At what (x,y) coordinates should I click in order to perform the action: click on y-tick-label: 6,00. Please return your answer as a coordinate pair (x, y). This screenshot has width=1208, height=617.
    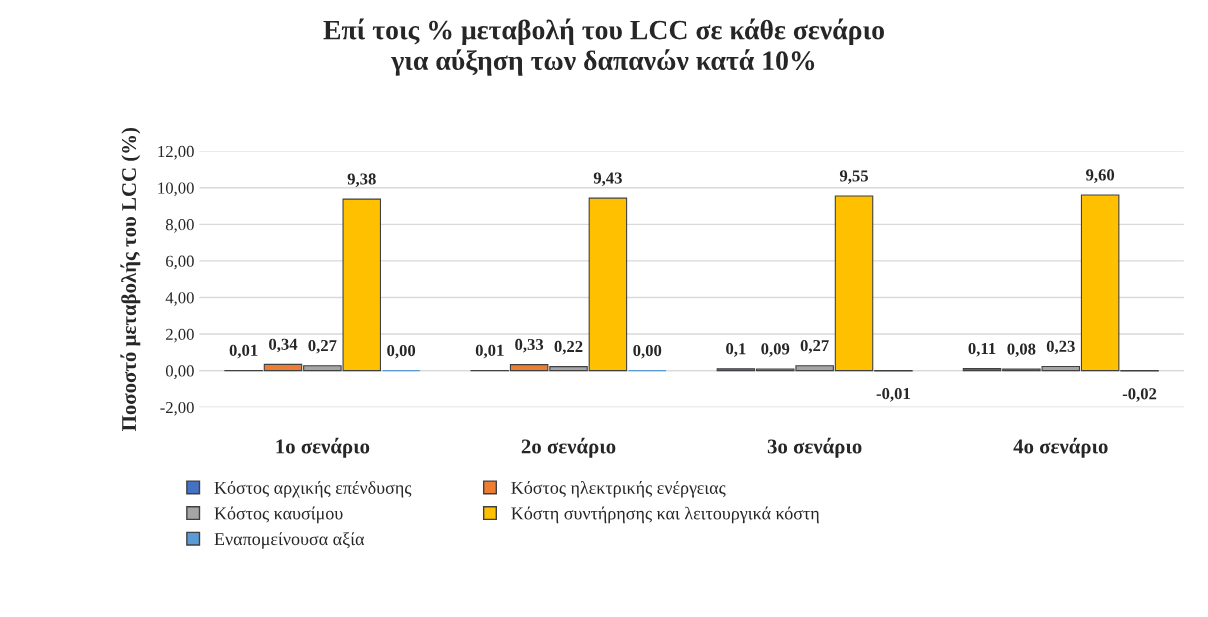
    Looking at the image, I should click on (180, 262).